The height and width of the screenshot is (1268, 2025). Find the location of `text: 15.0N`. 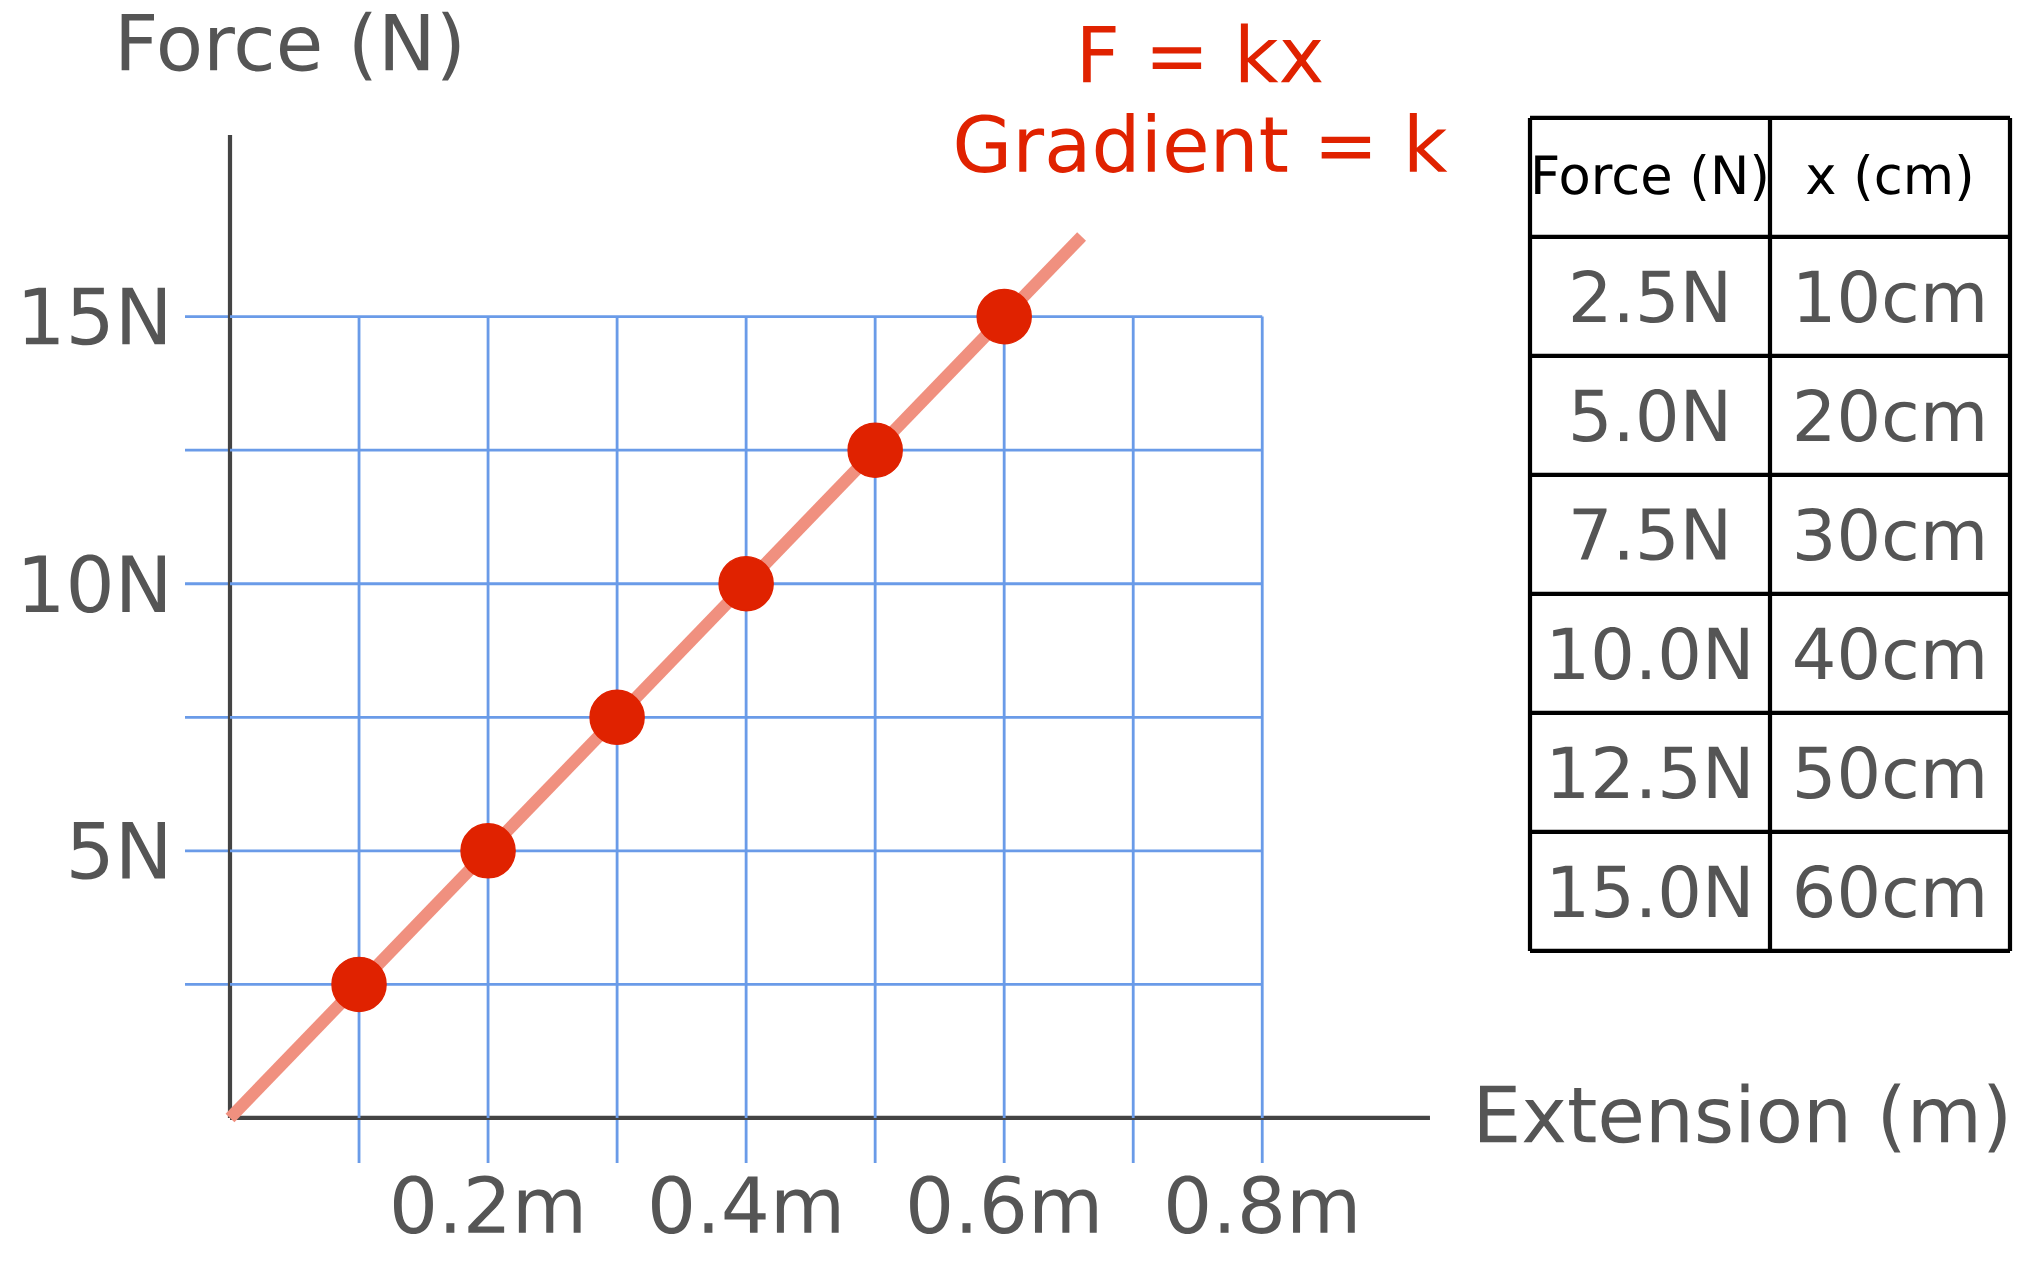

text: 15.0N is located at coordinates (1650, 891).